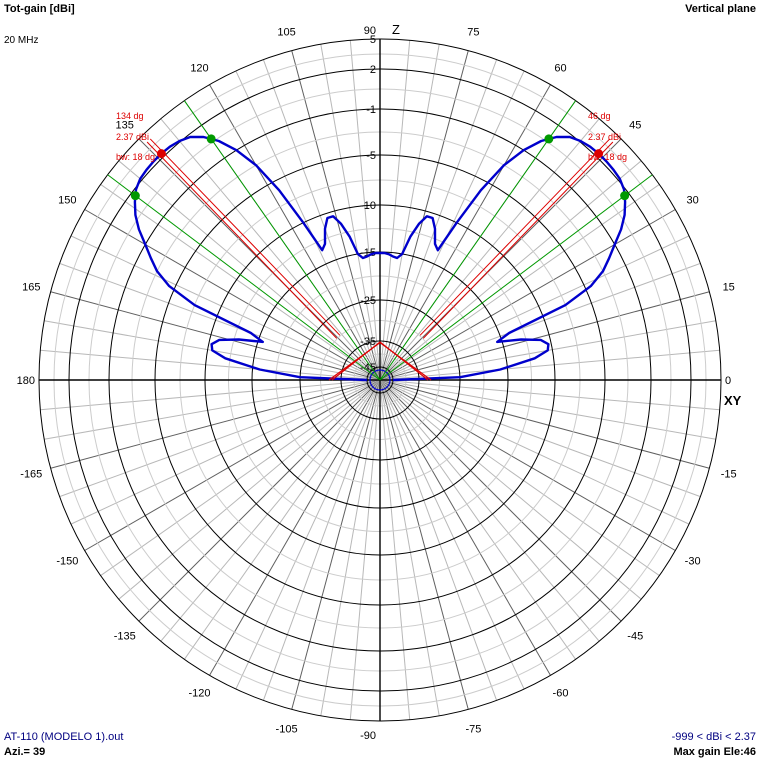 The width and height of the screenshot is (761, 761). Describe the element at coordinates (561, 694) in the screenshot. I see `angle-label: -60` at that location.